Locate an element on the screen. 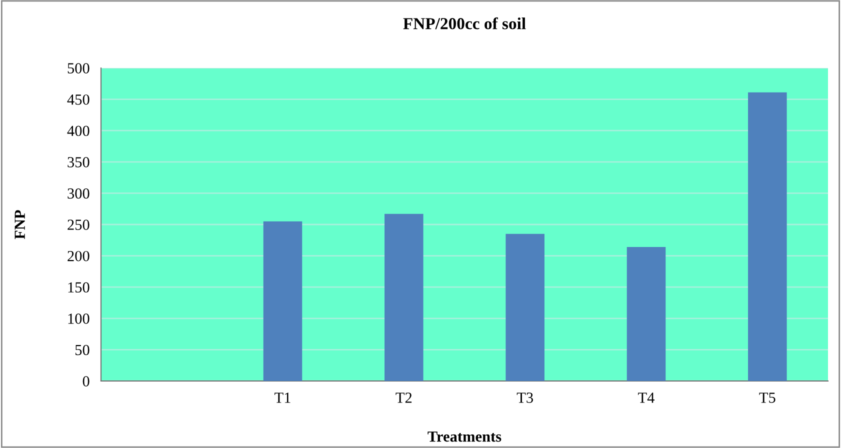  y-tick-label: 450 is located at coordinates (78, 99).